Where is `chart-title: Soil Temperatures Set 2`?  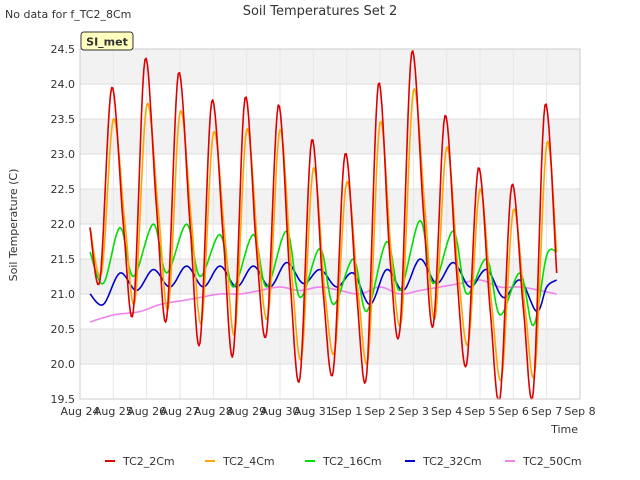
chart-title: Soil Temperatures Set 2 is located at coordinates (320, 11).